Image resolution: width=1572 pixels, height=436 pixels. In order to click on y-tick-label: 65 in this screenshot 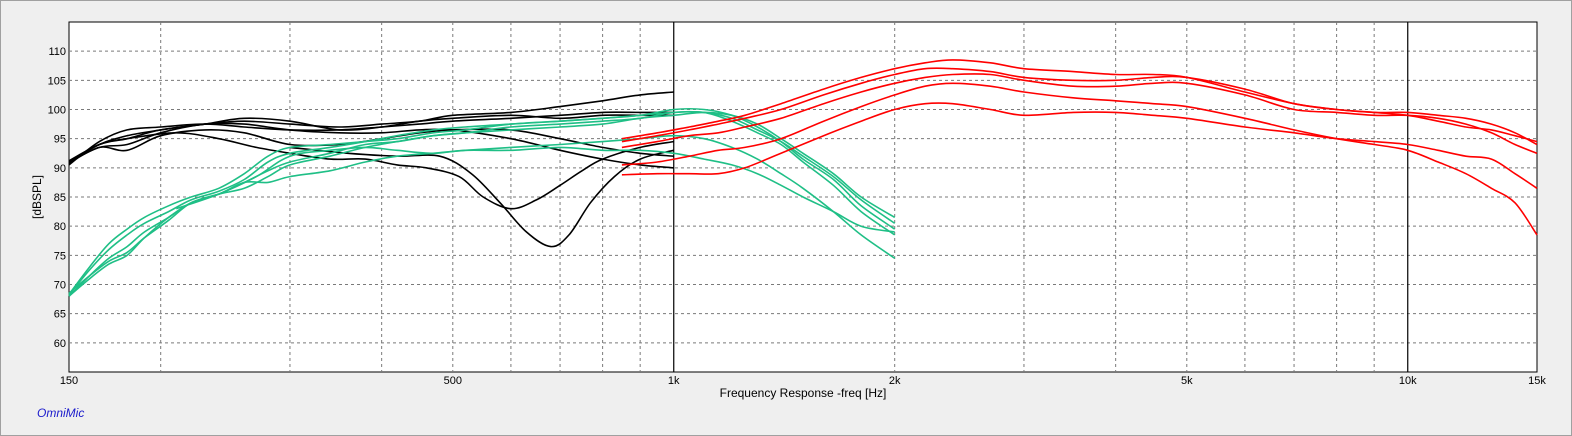, I will do `click(60, 315)`.